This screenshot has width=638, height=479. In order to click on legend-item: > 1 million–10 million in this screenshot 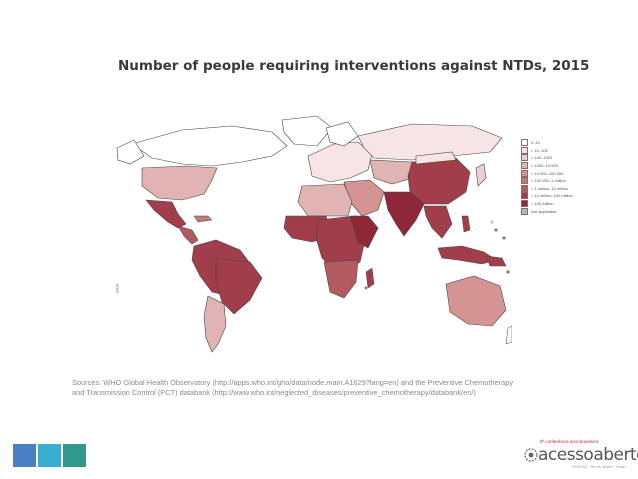, I will do `click(552, 188)`.